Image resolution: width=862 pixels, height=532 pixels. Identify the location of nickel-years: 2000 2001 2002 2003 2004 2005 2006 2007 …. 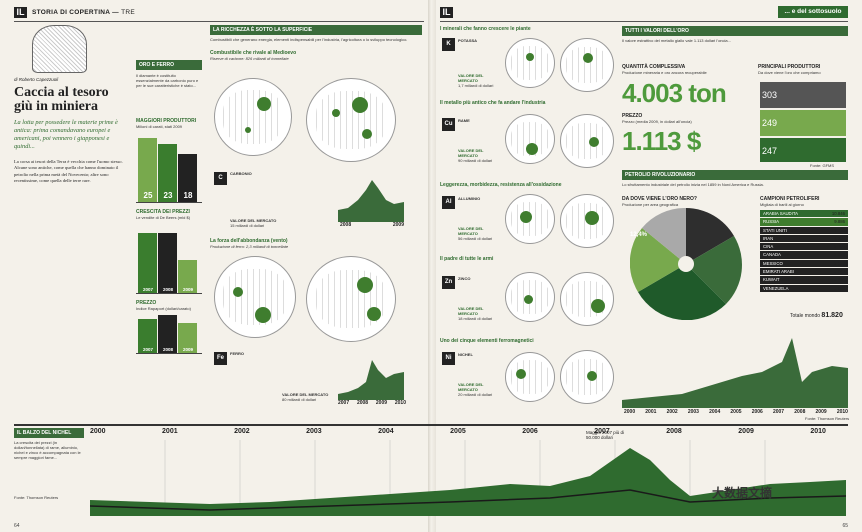
(468, 433).